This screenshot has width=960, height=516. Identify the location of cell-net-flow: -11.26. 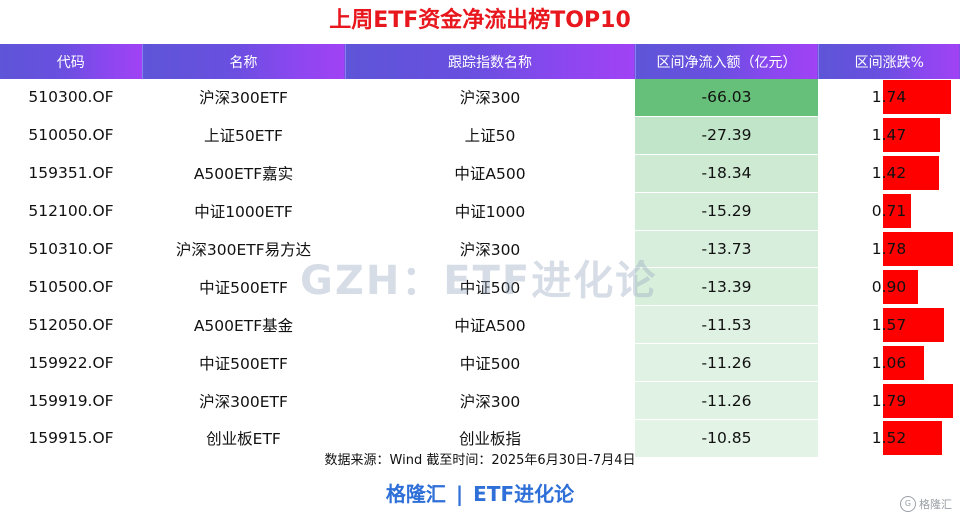
(726, 401).